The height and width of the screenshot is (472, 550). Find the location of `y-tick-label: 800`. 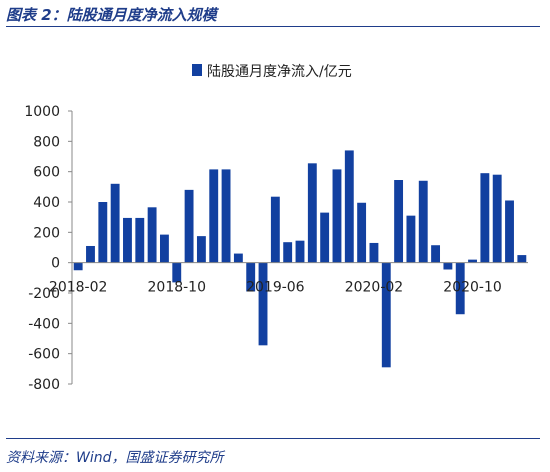

y-tick-label: 800 is located at coordinates (46, 142).